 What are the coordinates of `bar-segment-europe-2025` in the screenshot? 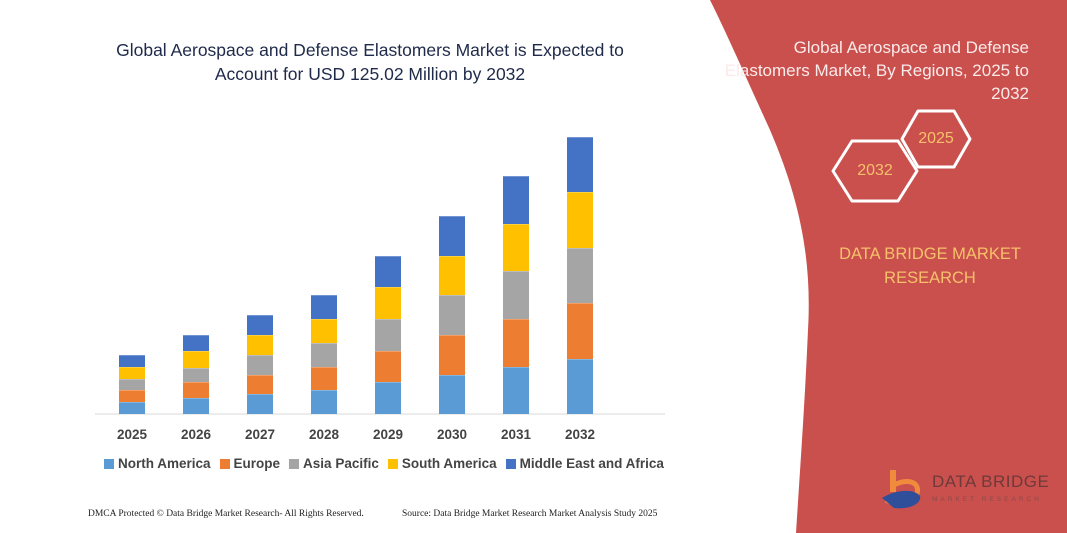 It's located at (132, 396).